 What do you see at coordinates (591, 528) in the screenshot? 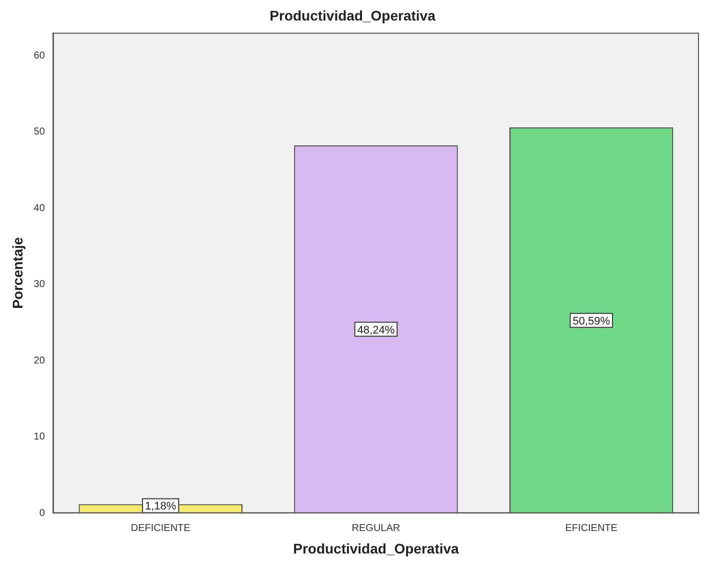
I see `x-tick-label: EFICIENTE` at bounding box center [591, 528].